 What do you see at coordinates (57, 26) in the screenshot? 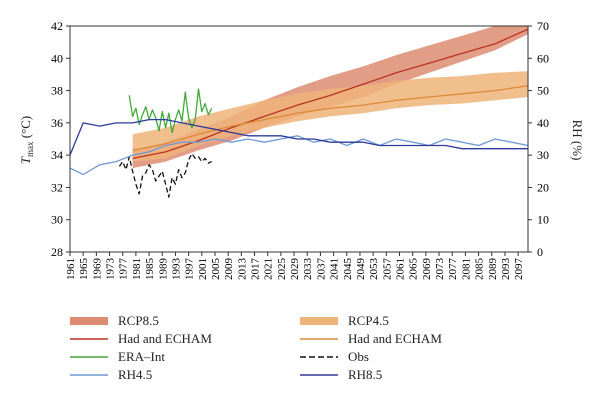
I see `y-left-tick-label: 42` at bounding box center [57, 26].